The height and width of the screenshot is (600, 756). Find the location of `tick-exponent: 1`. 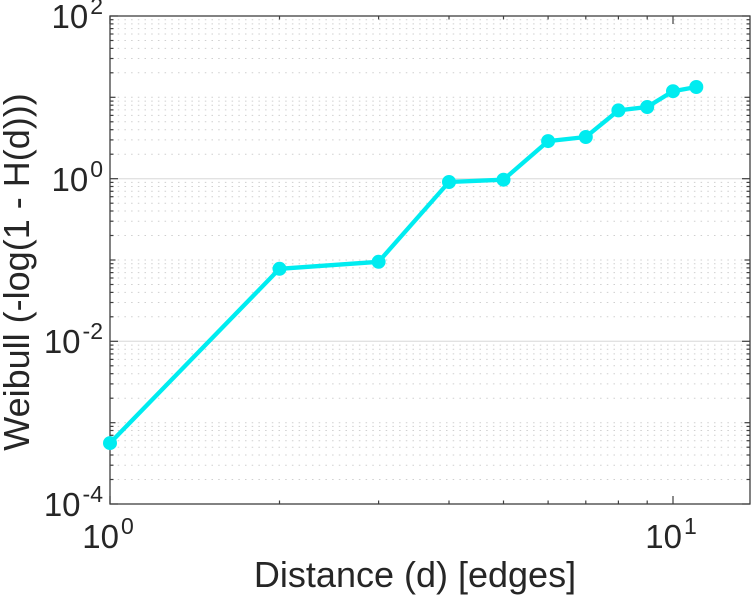

tick-exponent: 1 is located at coordinates (690, 526).